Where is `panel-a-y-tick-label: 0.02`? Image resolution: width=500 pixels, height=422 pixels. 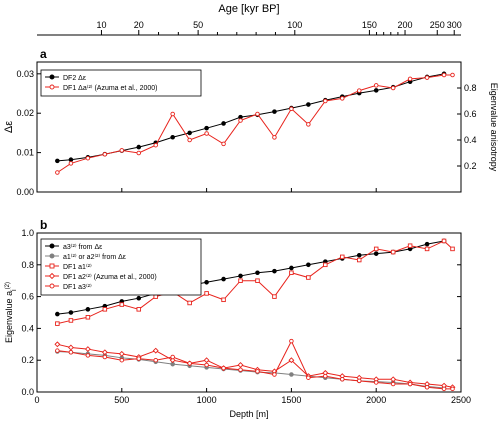
panel-a-y-tick-label: 0.02 is located at coordinates (25, 113).